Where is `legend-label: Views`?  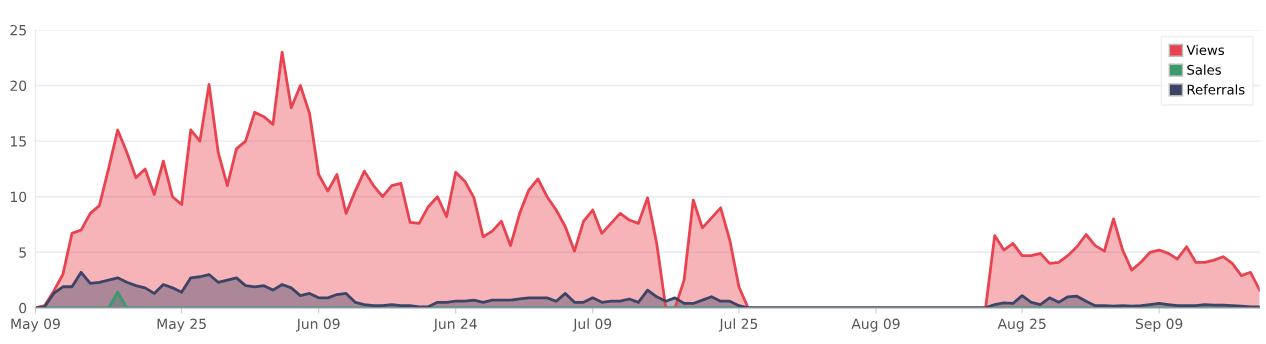
legend-label: Views is located at coordinates (1205, 50).